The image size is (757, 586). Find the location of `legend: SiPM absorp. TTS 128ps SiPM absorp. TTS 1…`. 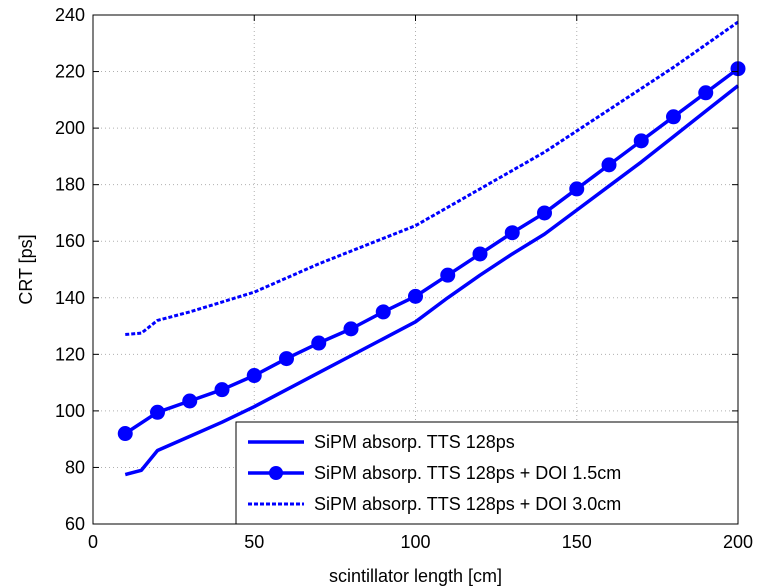

legend: SiPM absorp. TTS 128ps SiPM absorp. TTS 1… is located at coordinates (487, 473).